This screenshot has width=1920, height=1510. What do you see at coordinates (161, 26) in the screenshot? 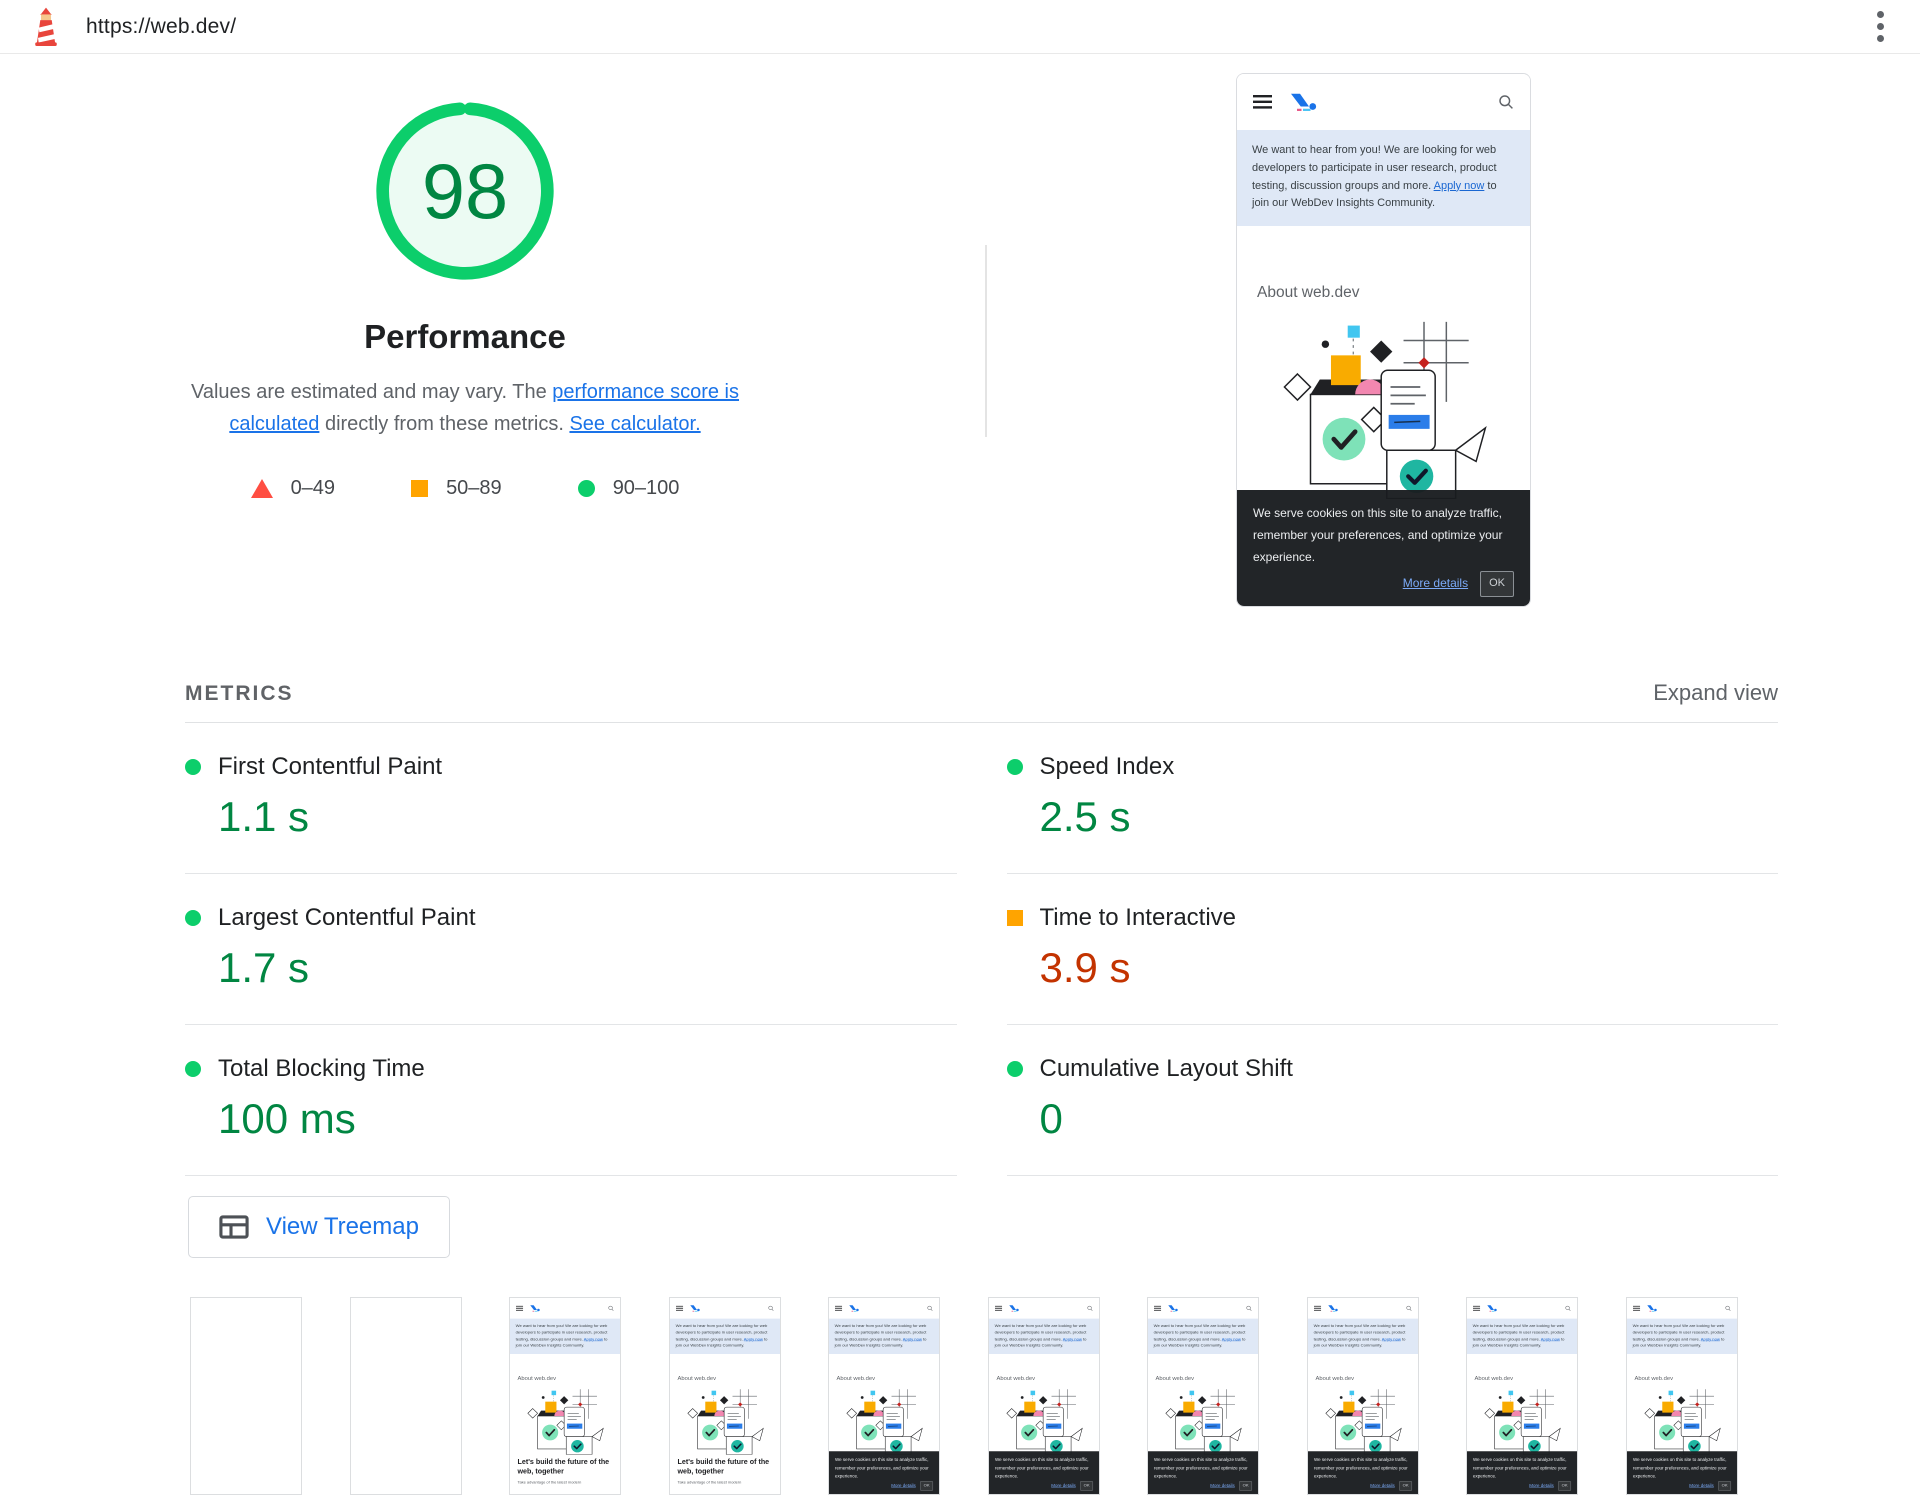
I see `report-url: https://web.dev/` at bounding box center [161, 26].